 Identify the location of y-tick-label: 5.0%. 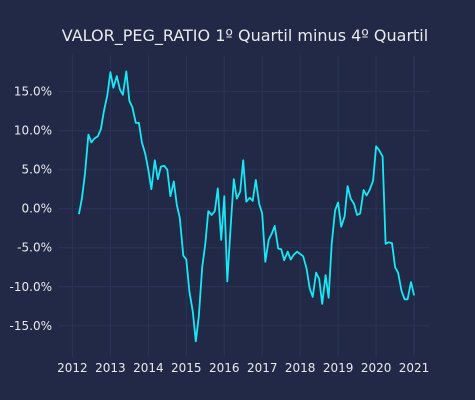
(37, 170).